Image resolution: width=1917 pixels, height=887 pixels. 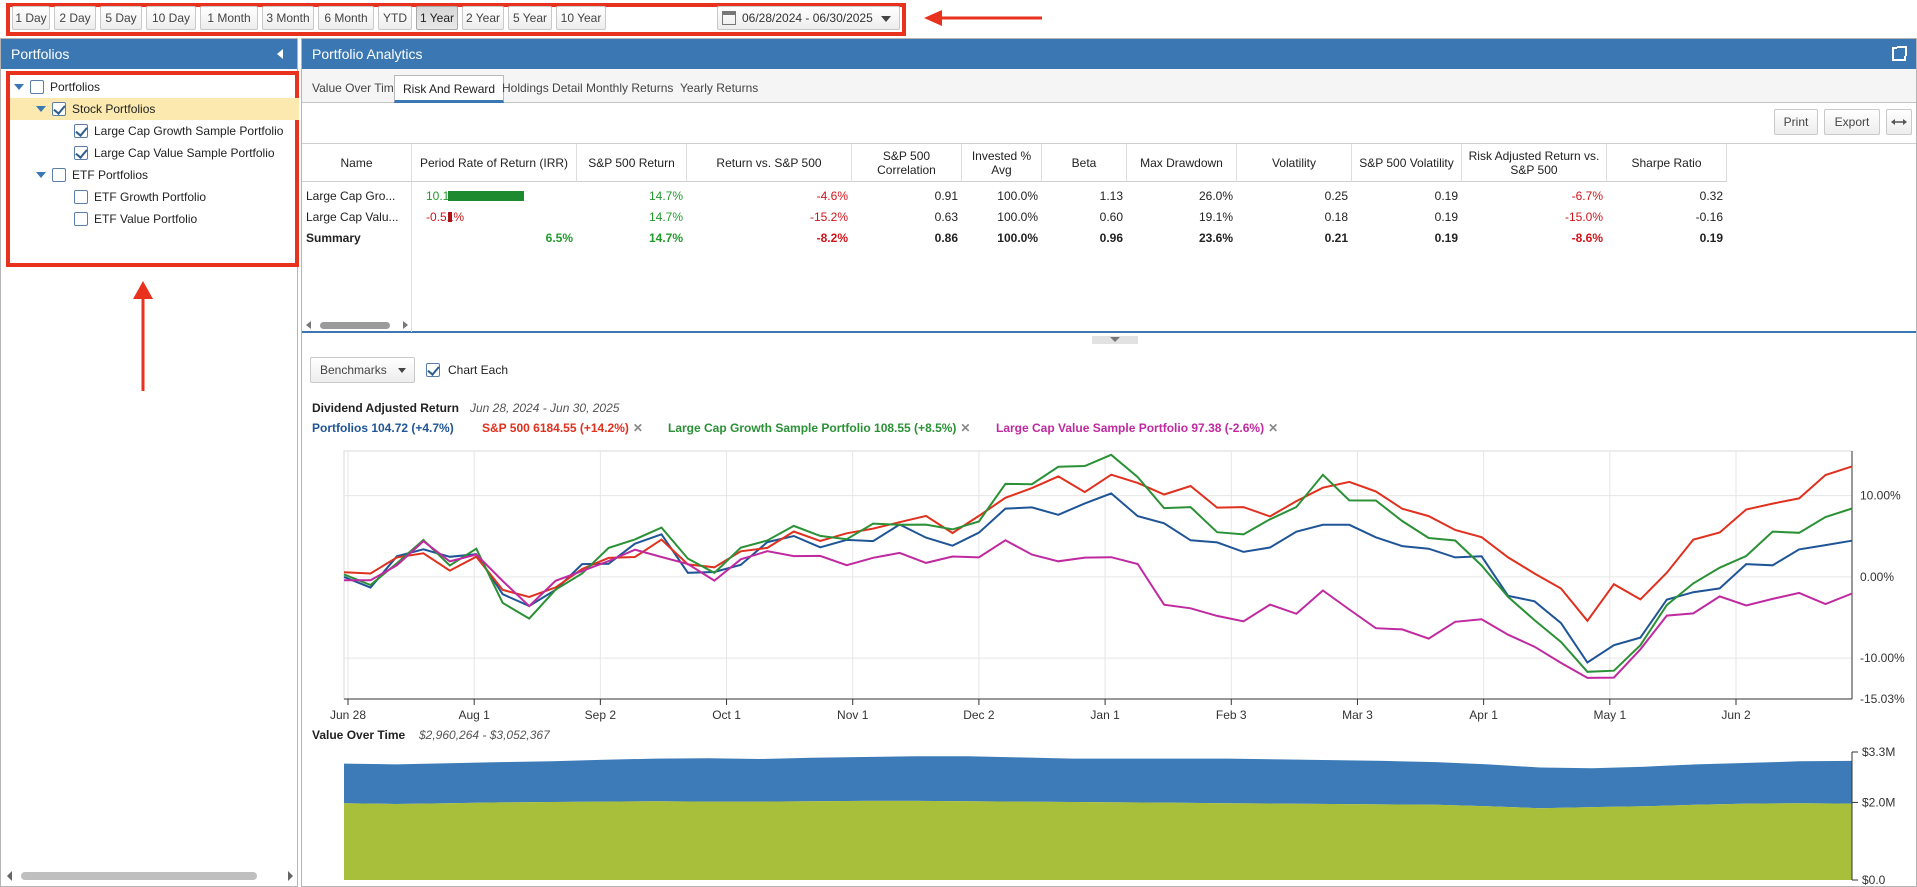 I want to click on splitter-handle, so click(x=1115, y=340).